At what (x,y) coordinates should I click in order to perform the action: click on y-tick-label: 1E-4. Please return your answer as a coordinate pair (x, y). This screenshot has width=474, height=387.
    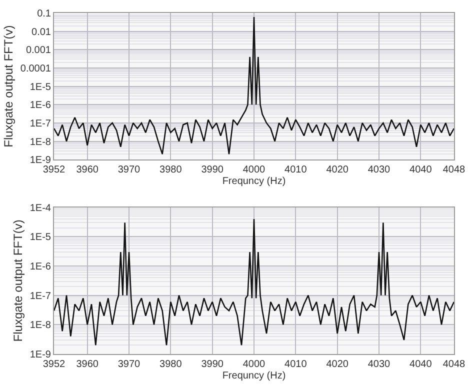
    Looking at the image, I should click on (41, 208).